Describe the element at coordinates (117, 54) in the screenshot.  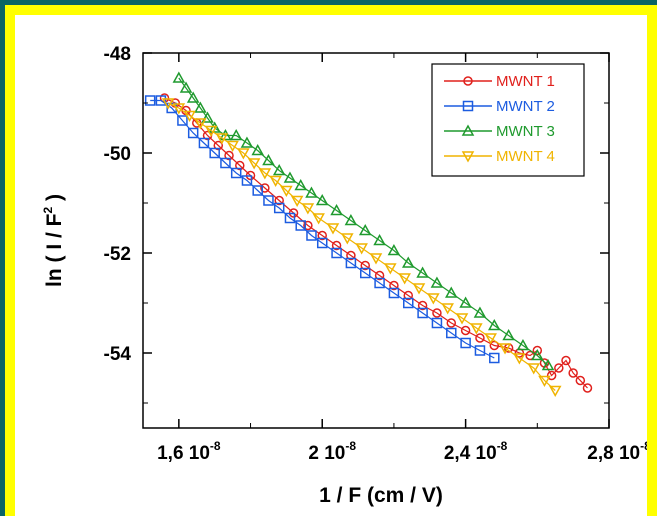
I see `y-tick-label: -48` at that location.